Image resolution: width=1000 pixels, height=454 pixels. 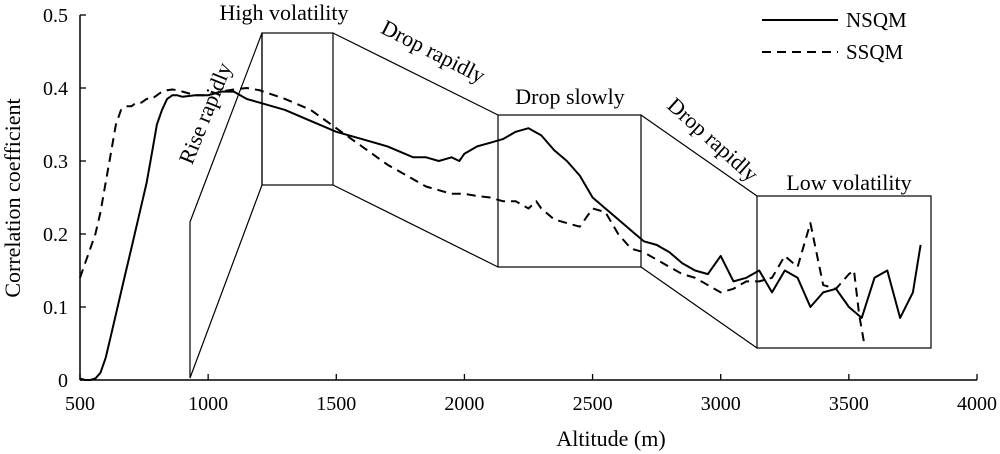 What do you see at coordinates (876, 20) in the screenshot?
I see `legend-label-nsqm: NSQM` at bounding box center [876, 20].